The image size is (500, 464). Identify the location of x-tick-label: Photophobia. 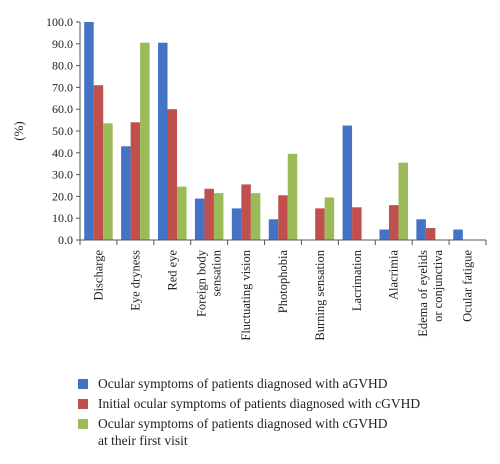
(283, 282).